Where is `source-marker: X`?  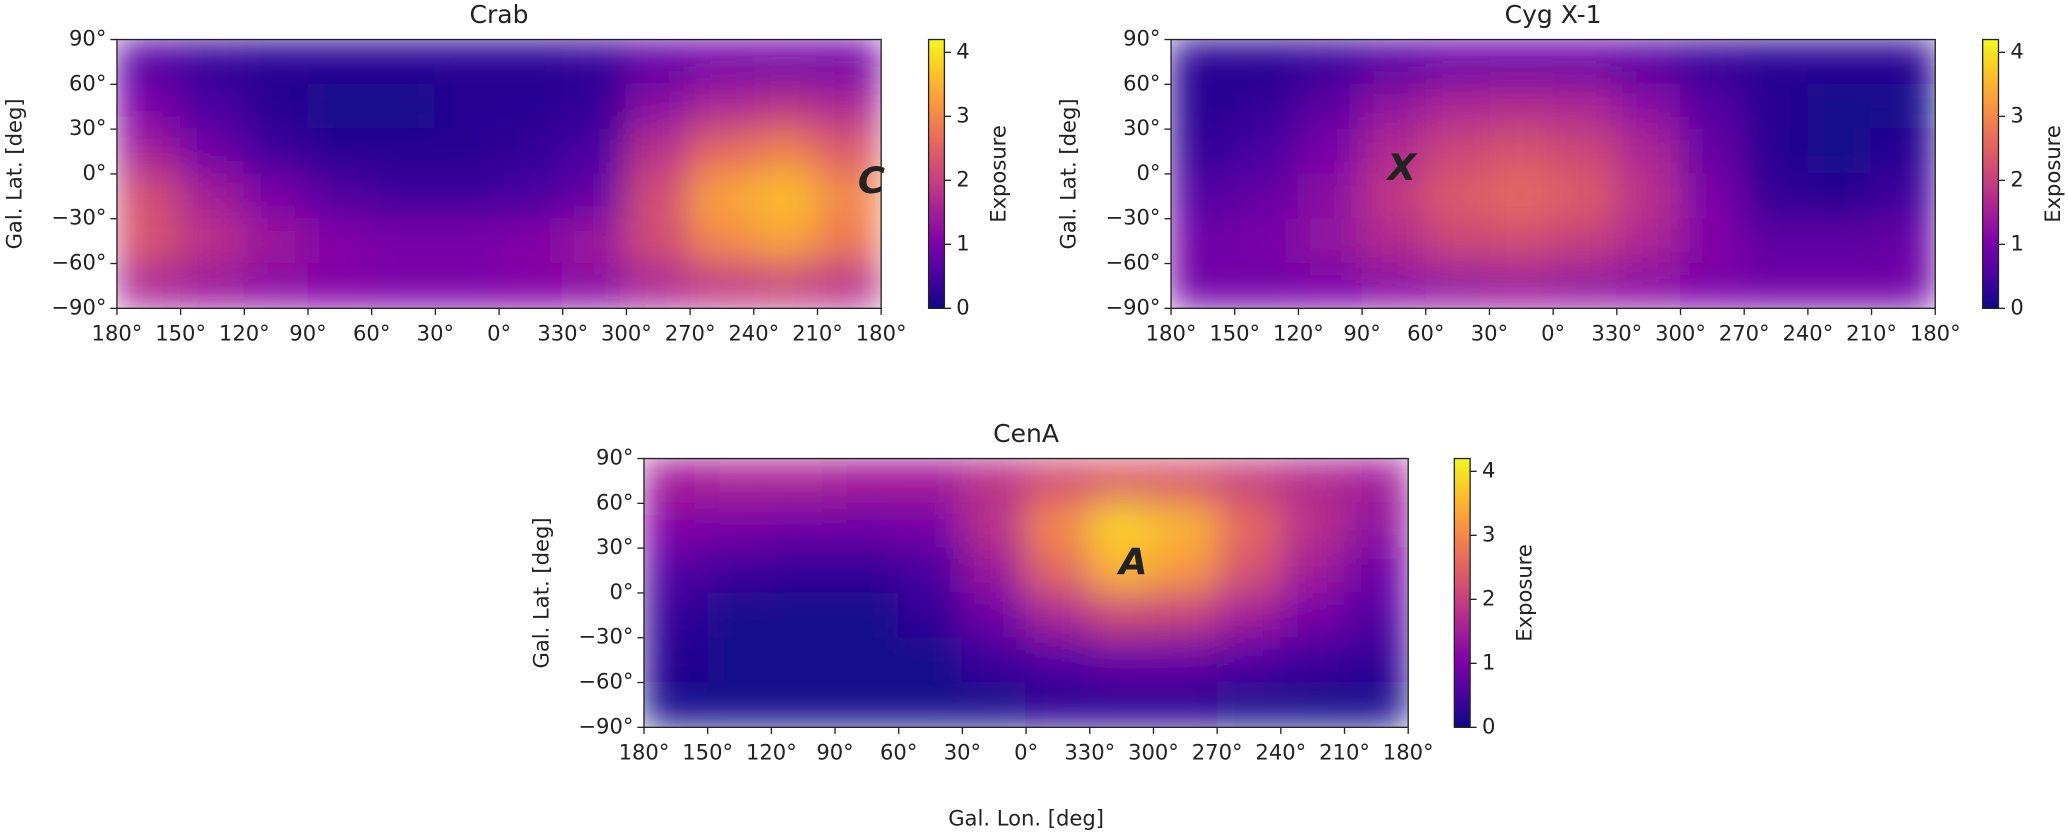
source-marker: X is located at coordinates (1402, 167).